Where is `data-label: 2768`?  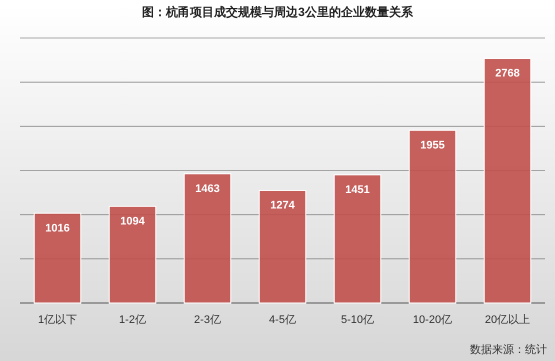 data-label: 2768 is located at coordinates (507, 73).